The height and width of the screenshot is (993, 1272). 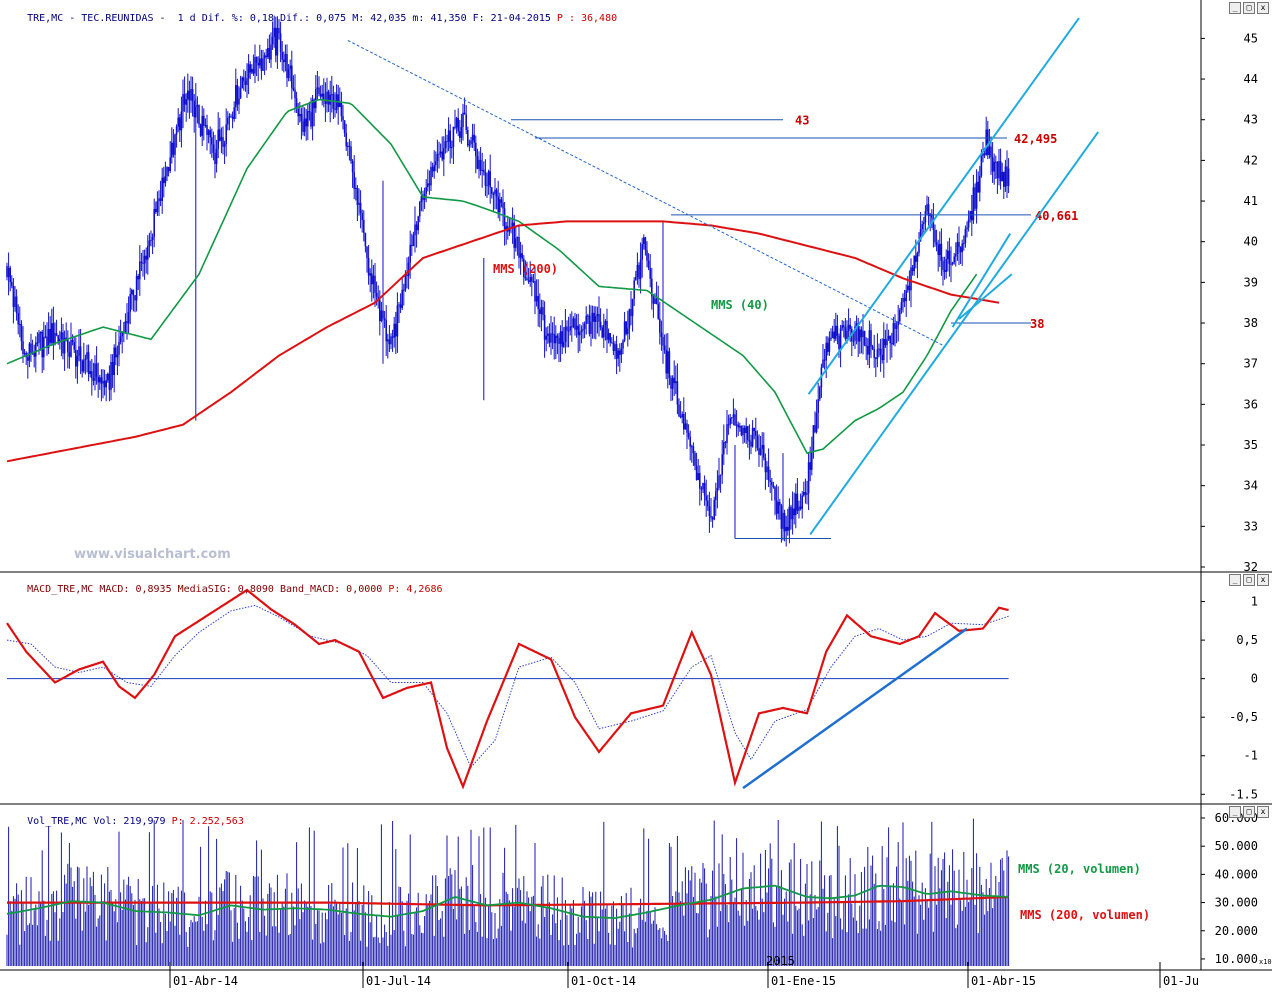 I want to click on macd-y-tick-label: -1.5, so click(x=1243, y=794).